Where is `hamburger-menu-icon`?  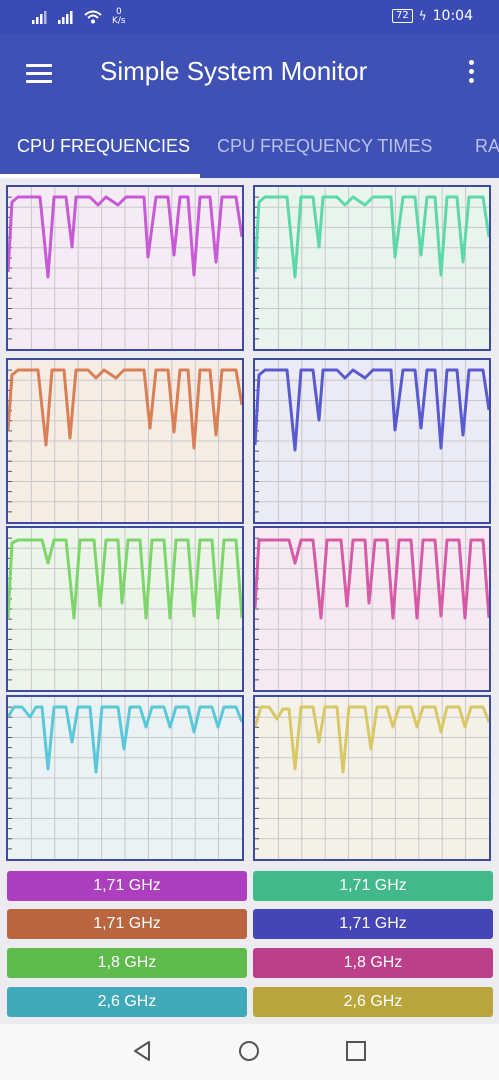
hamburger-menu-icon is located at coordinates (39, 74).